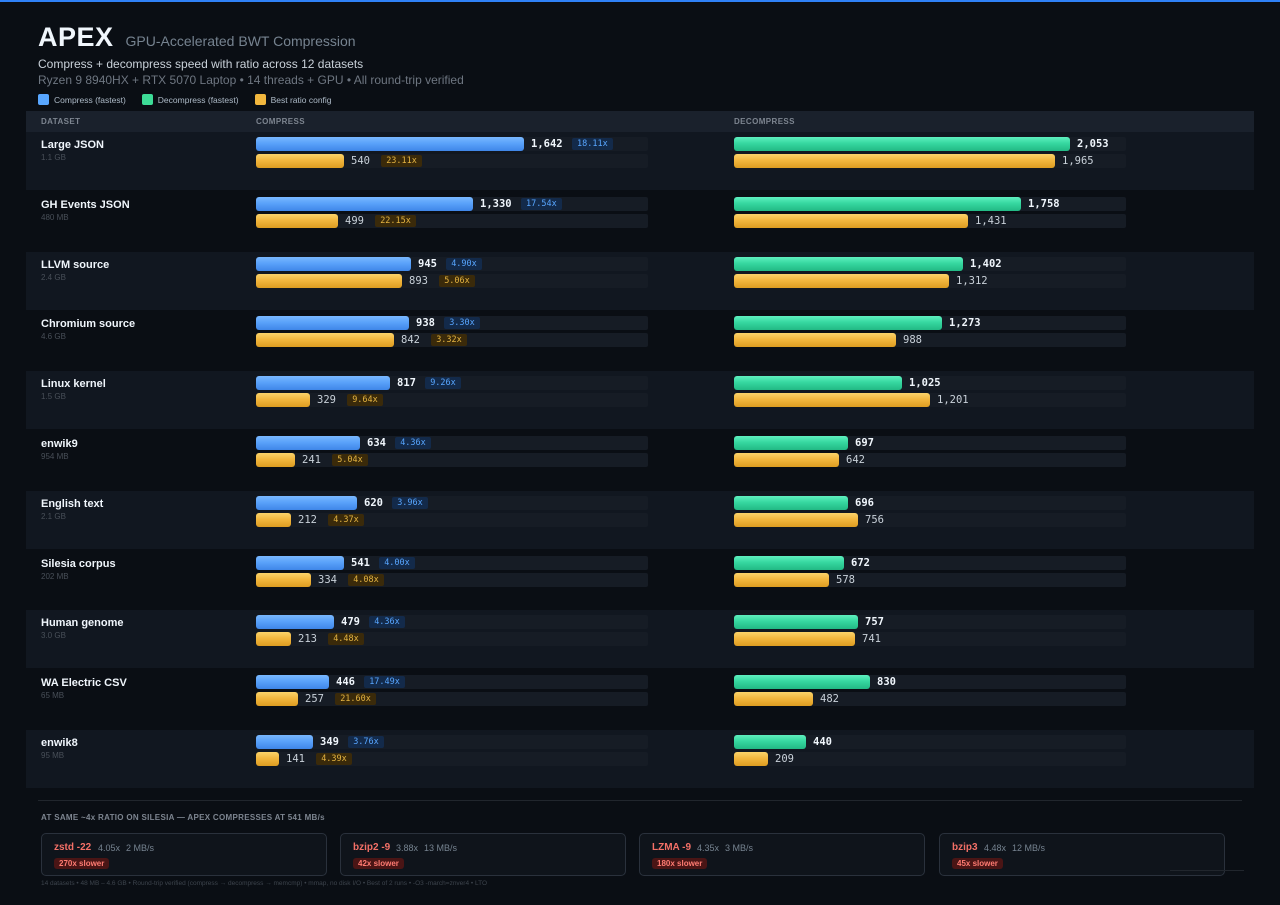 Image resolution: width=1280 pixels, height=905 pixels. I want to click on competitor-card-zstd: zstd -22 4.05x 2 MB/s 270x slower, so click(184, 854).